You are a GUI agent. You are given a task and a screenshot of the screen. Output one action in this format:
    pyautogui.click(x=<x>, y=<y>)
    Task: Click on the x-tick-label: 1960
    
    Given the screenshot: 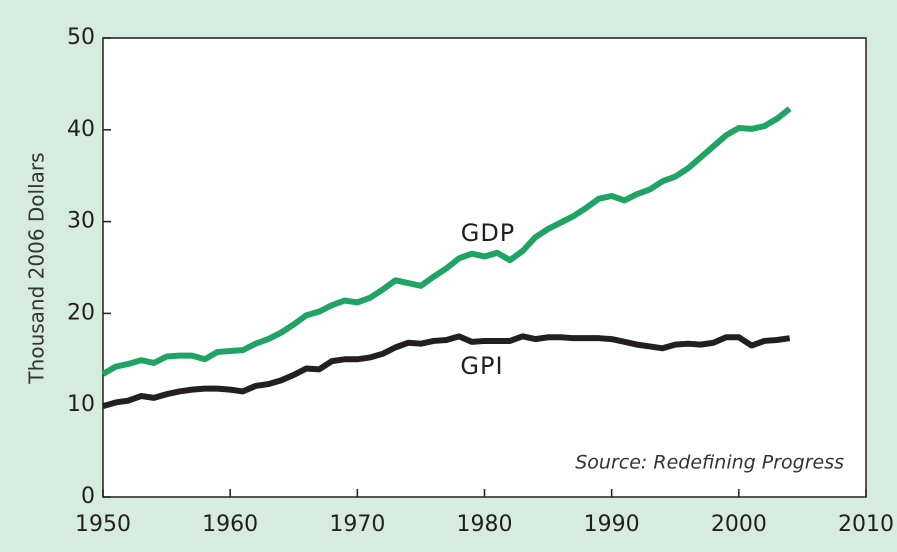 What is the action you would take?
    pyautogui.click(x=230, y=524)
    